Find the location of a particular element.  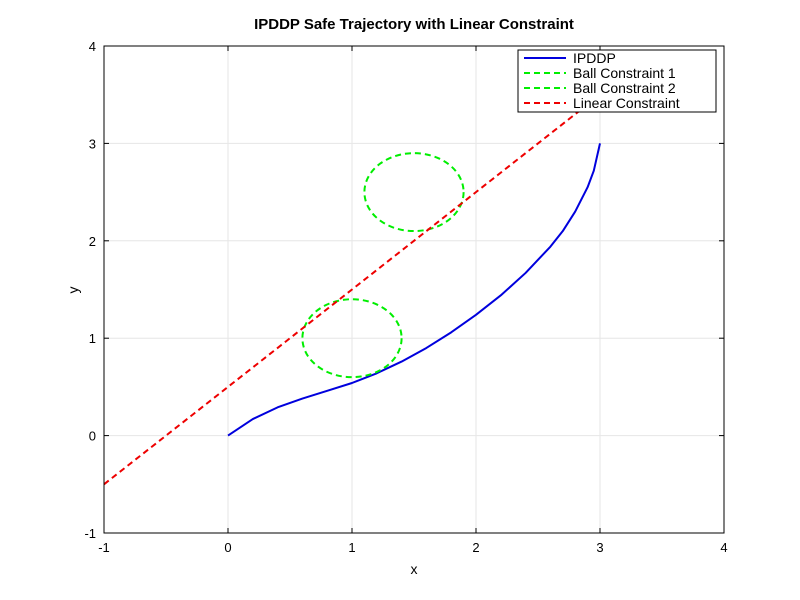

legend-box is located at coordinates (617, 81).